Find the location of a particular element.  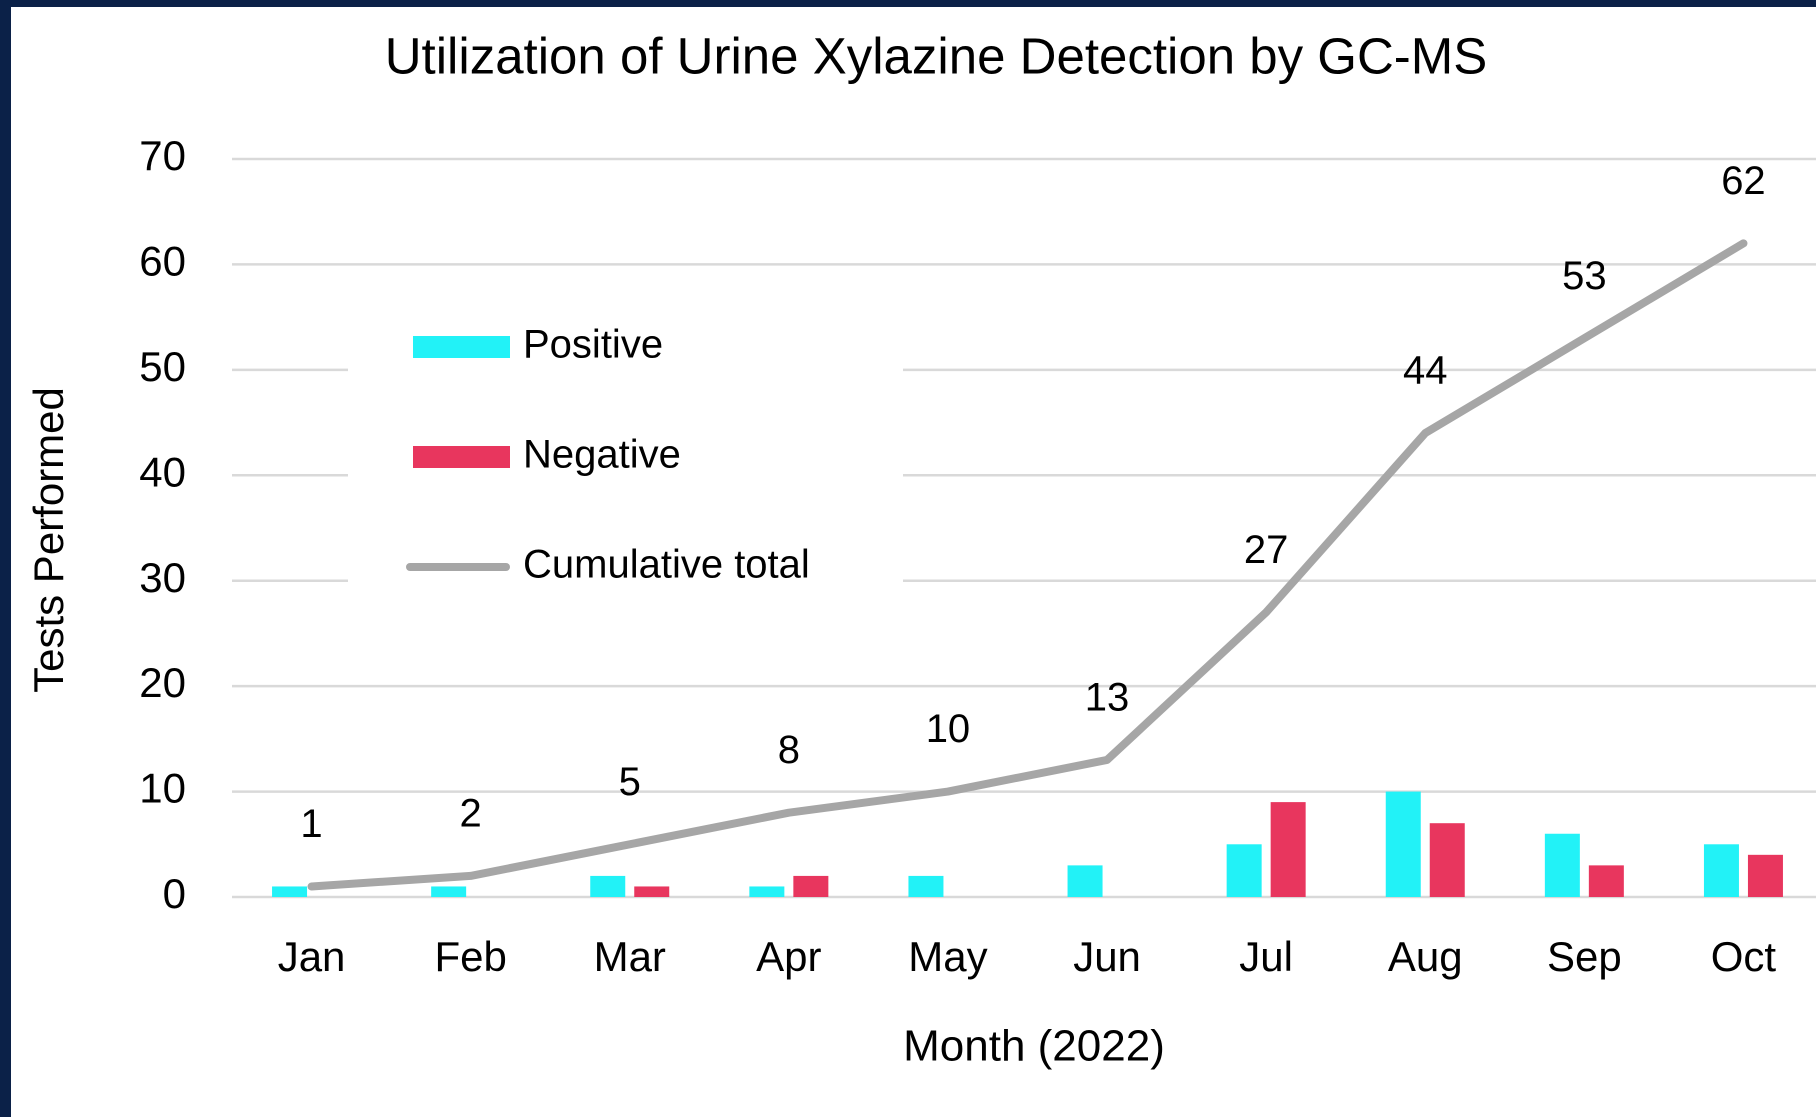

x-tick-label: Apr is located at coordinates (788, 956).